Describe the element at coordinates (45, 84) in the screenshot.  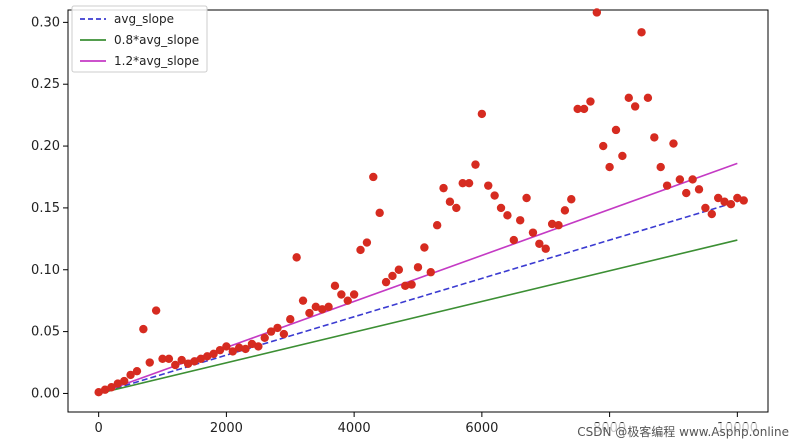
I see `y-tick-label: 0.25` at that location.